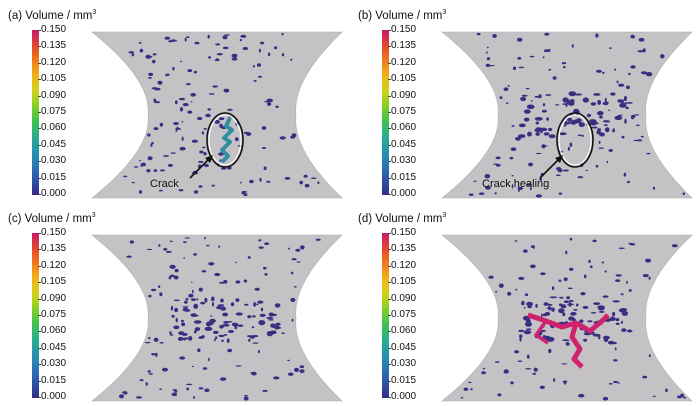  I want to click on colorbar-tick-label: 0.015, so click(402, 380).